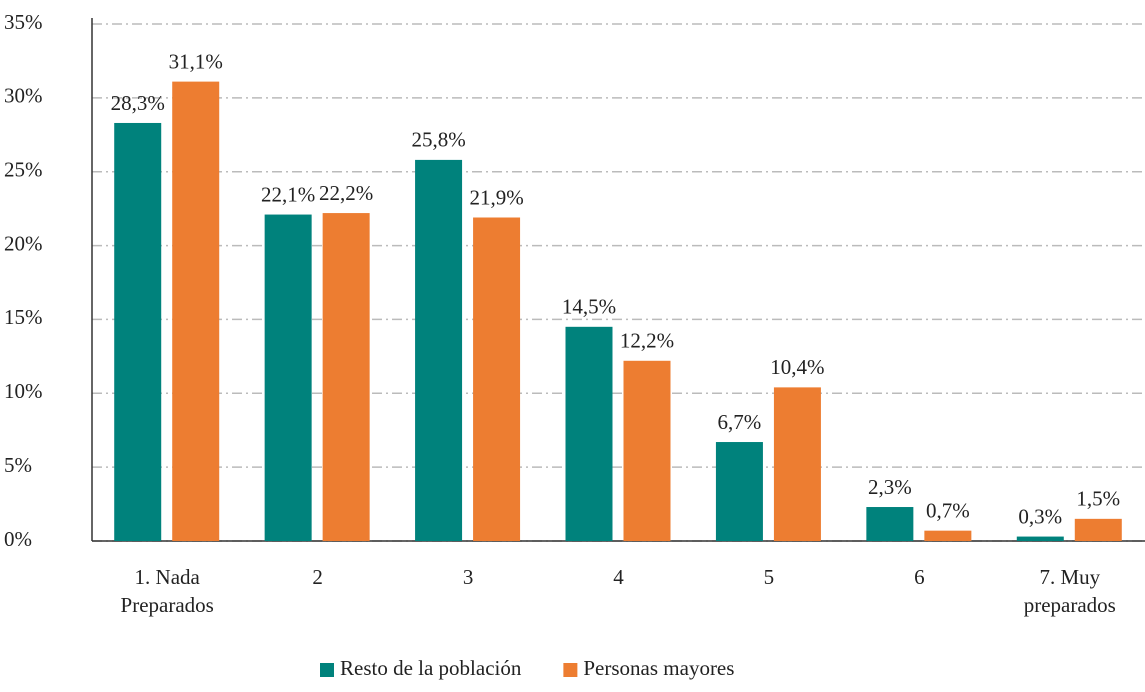  I want to click on legend-label: Resto de la población, so click(431, 668).